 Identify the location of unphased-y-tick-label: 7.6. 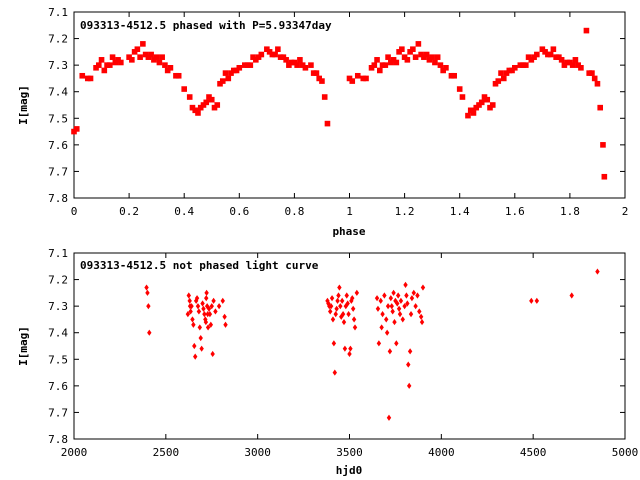
(58, 386).